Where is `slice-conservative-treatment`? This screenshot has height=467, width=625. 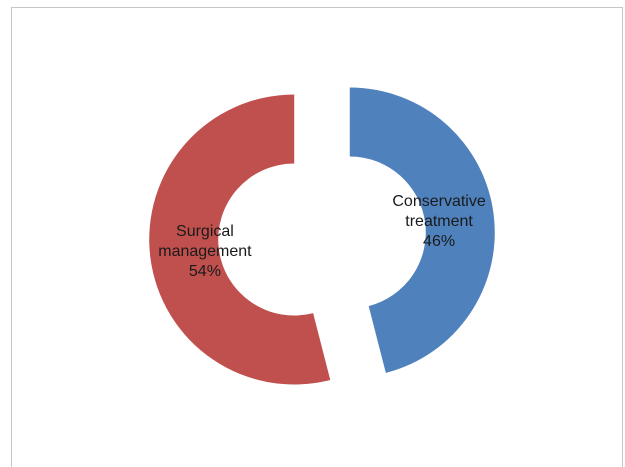
slice-conservative-treatment is located at coordinates (422, 230).